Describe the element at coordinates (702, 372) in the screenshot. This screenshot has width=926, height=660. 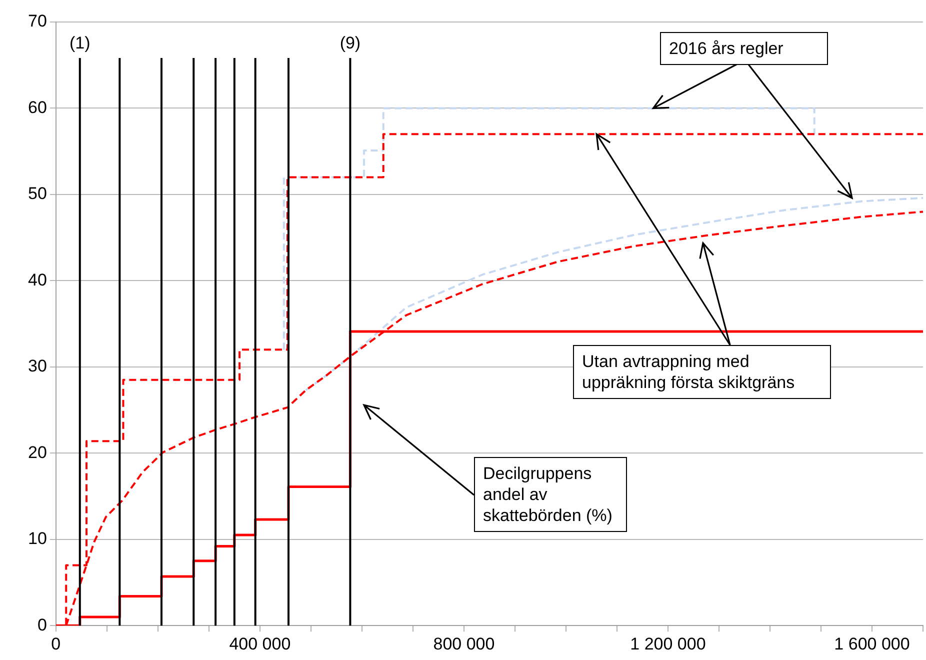
I see `text-box: Utan avtrappning med uppräkning första skiktgräns` at that location.